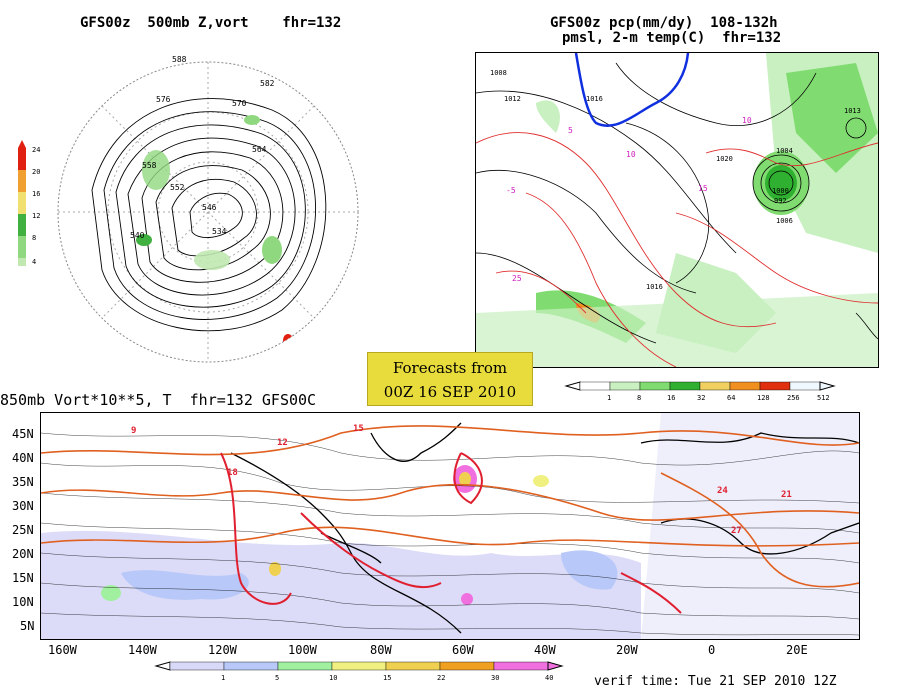 The width and height of the screenshot is (900, 700). I want to click on svg-text: -5, so click(511, 190).